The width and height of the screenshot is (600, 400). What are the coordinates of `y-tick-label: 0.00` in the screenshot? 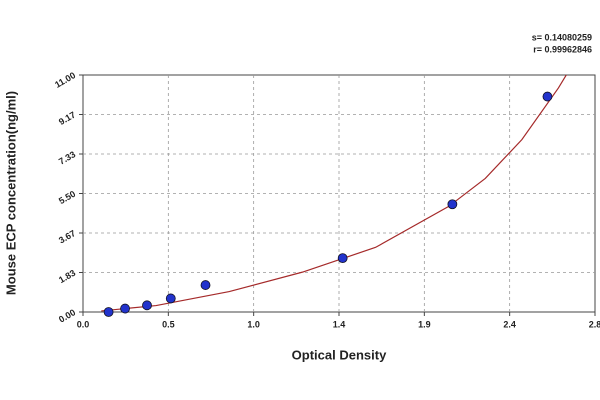 It's located at (67, 315).